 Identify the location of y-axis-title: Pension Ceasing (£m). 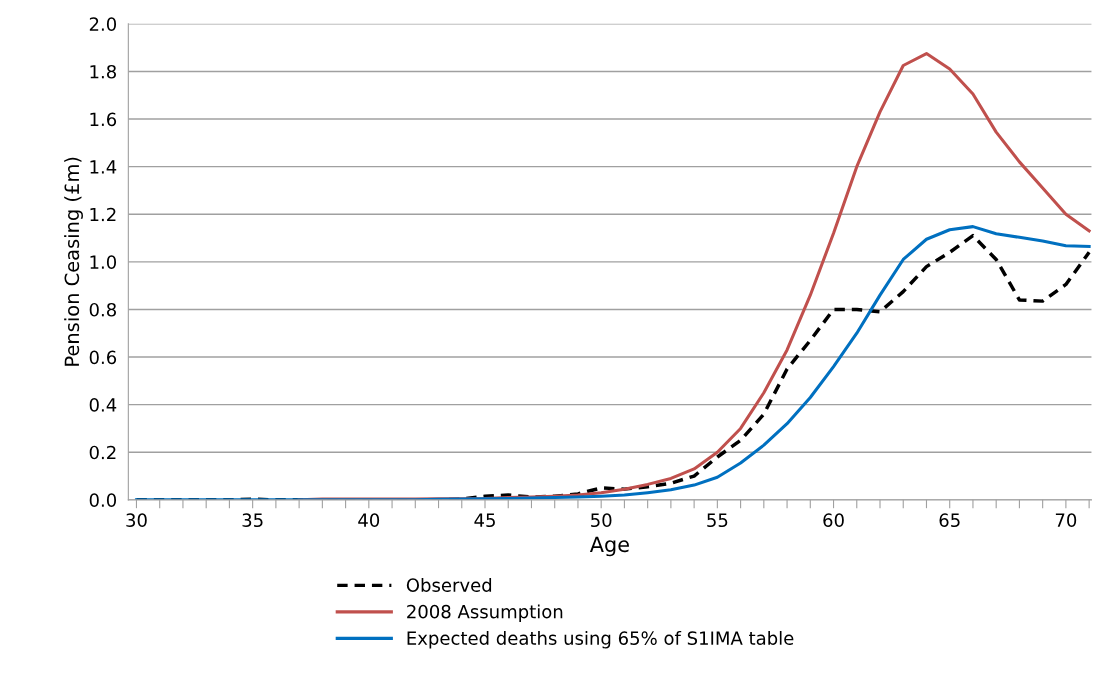
(73, 261).